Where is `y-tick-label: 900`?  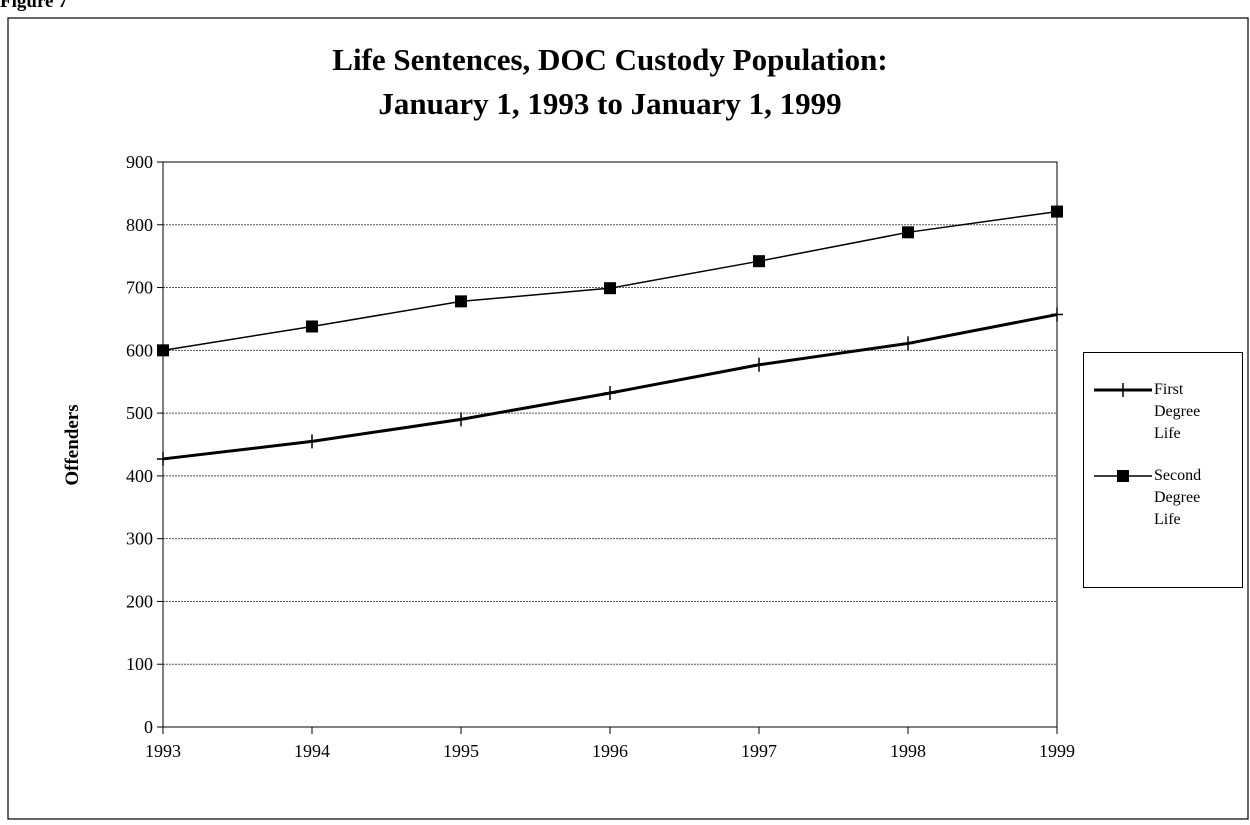 y-tick-label: 900 is located at coordinates (139, 162).